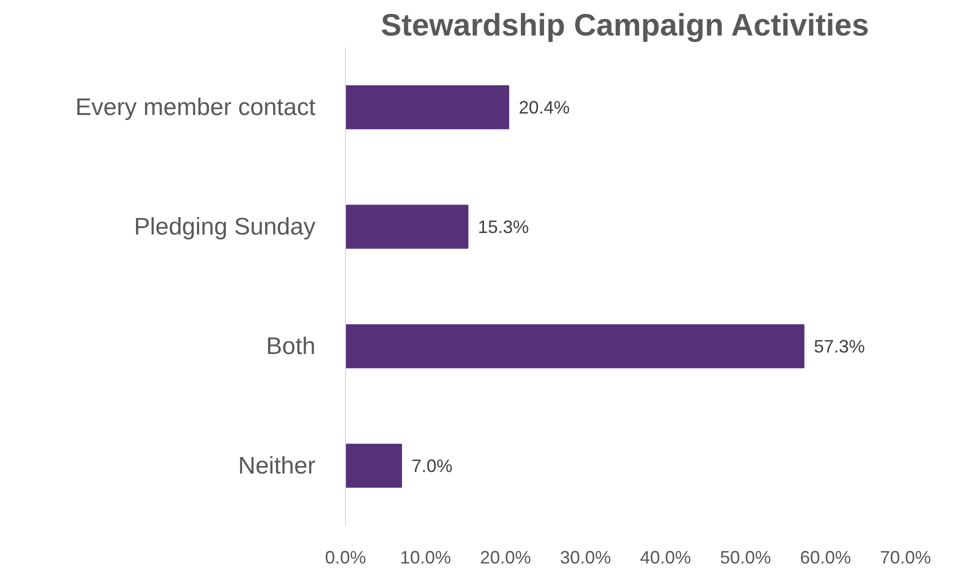 This screenshot has height=580, width=959. Describe the element at coordinates (277, 466) in the screenshot. I see `y-tick-label: Neither` at that location.